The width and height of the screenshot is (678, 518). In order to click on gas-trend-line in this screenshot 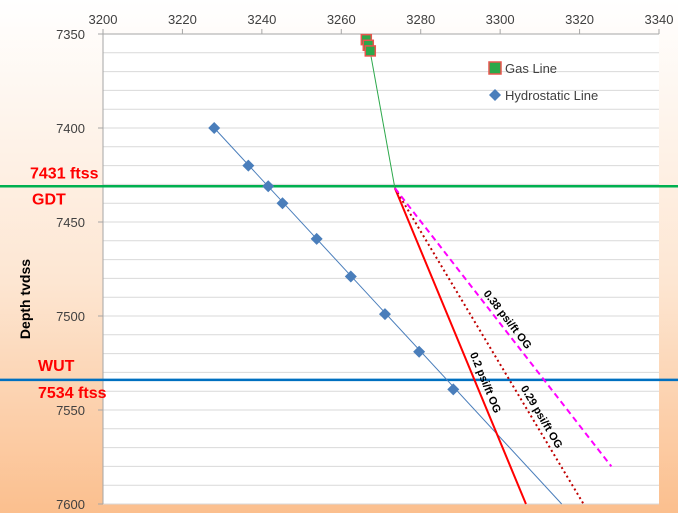, I will do `click(383, 122)`.